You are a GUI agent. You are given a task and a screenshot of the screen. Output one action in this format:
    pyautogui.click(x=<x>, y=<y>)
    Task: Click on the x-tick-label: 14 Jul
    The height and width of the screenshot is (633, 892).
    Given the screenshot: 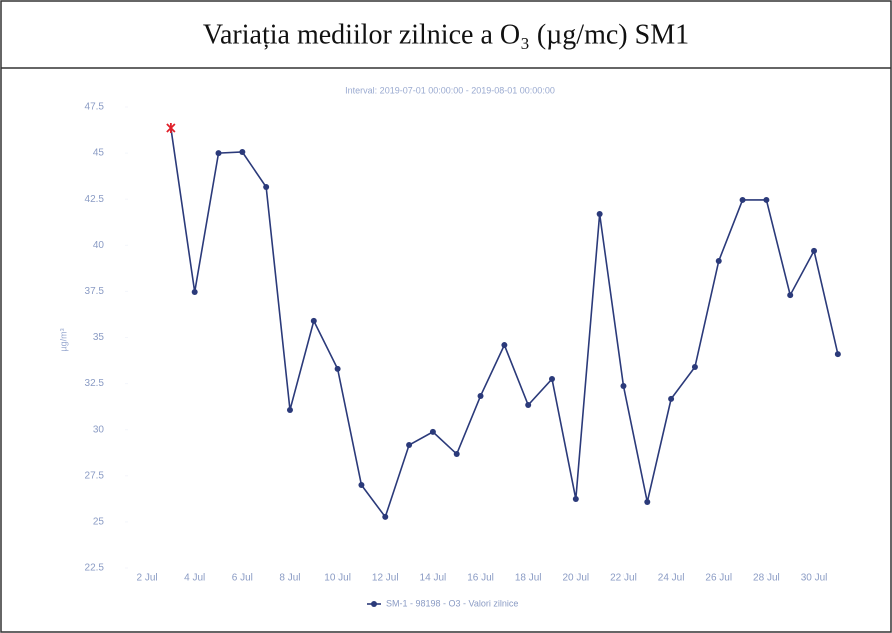 What is the action you would take?
    pyautogui.click(x=433, y=578)
    